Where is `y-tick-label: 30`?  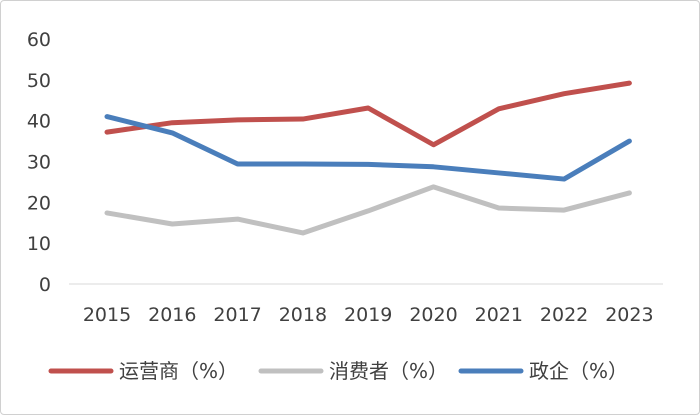 y-tick-label: 30 is located at coordinates (39, 163).